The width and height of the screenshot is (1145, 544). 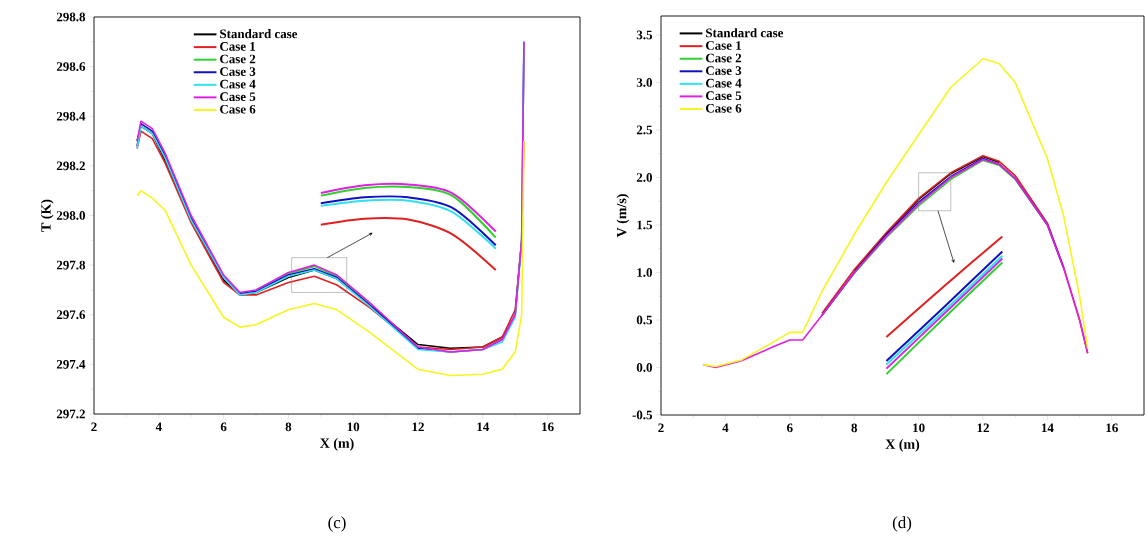 What do you see at coordinates (645, 225) in the screenshot?
I see `y-tick-label: 1.5` at bounding box center [645, 225].